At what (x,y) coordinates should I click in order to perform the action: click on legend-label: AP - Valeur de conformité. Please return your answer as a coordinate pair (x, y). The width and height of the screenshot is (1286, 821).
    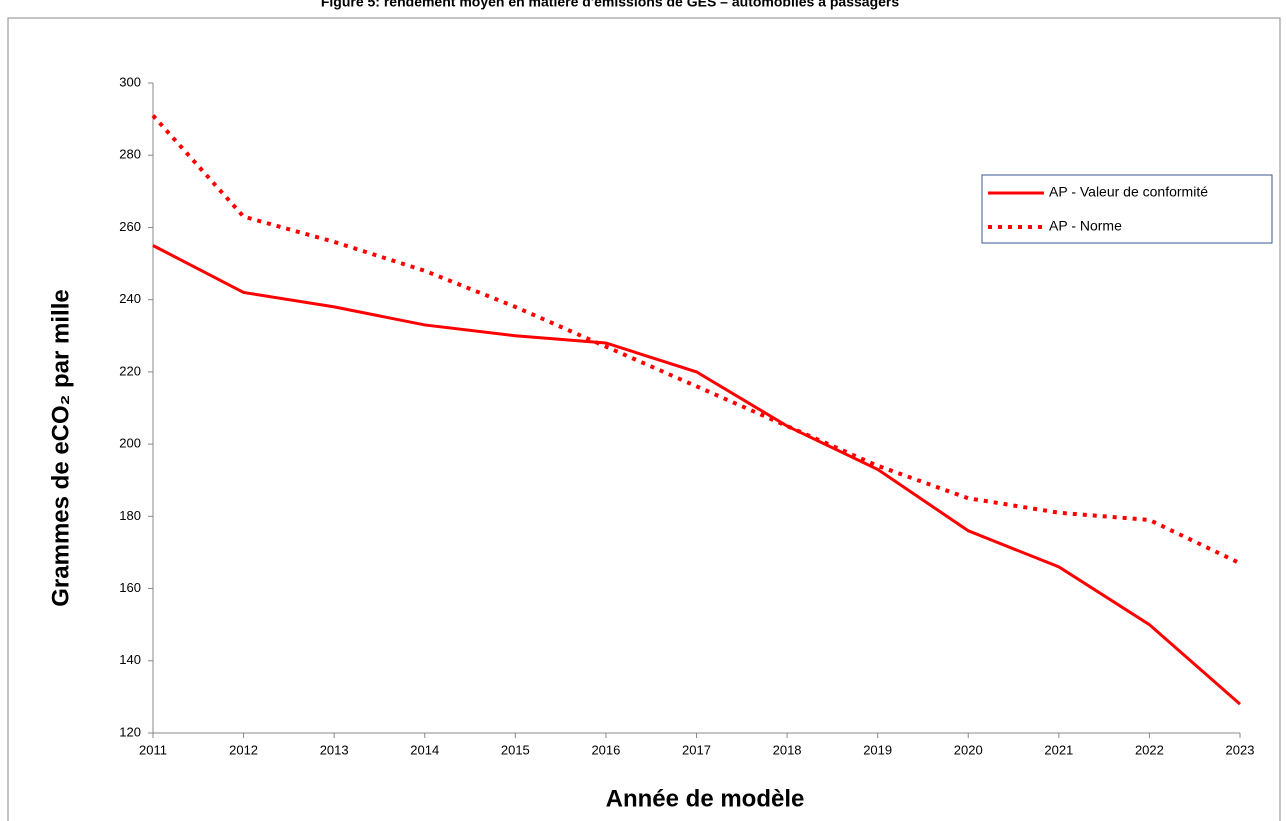
    Looking at the image, I should click on (1128, 192).